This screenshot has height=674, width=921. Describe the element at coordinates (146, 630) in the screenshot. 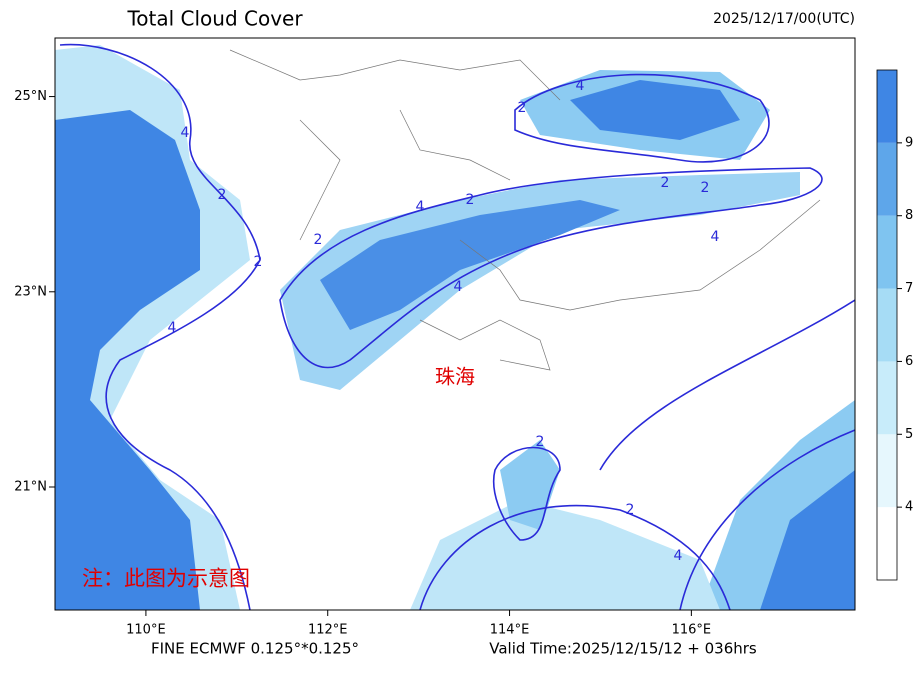

I see `lon-tick-label: 110°E` at that location.